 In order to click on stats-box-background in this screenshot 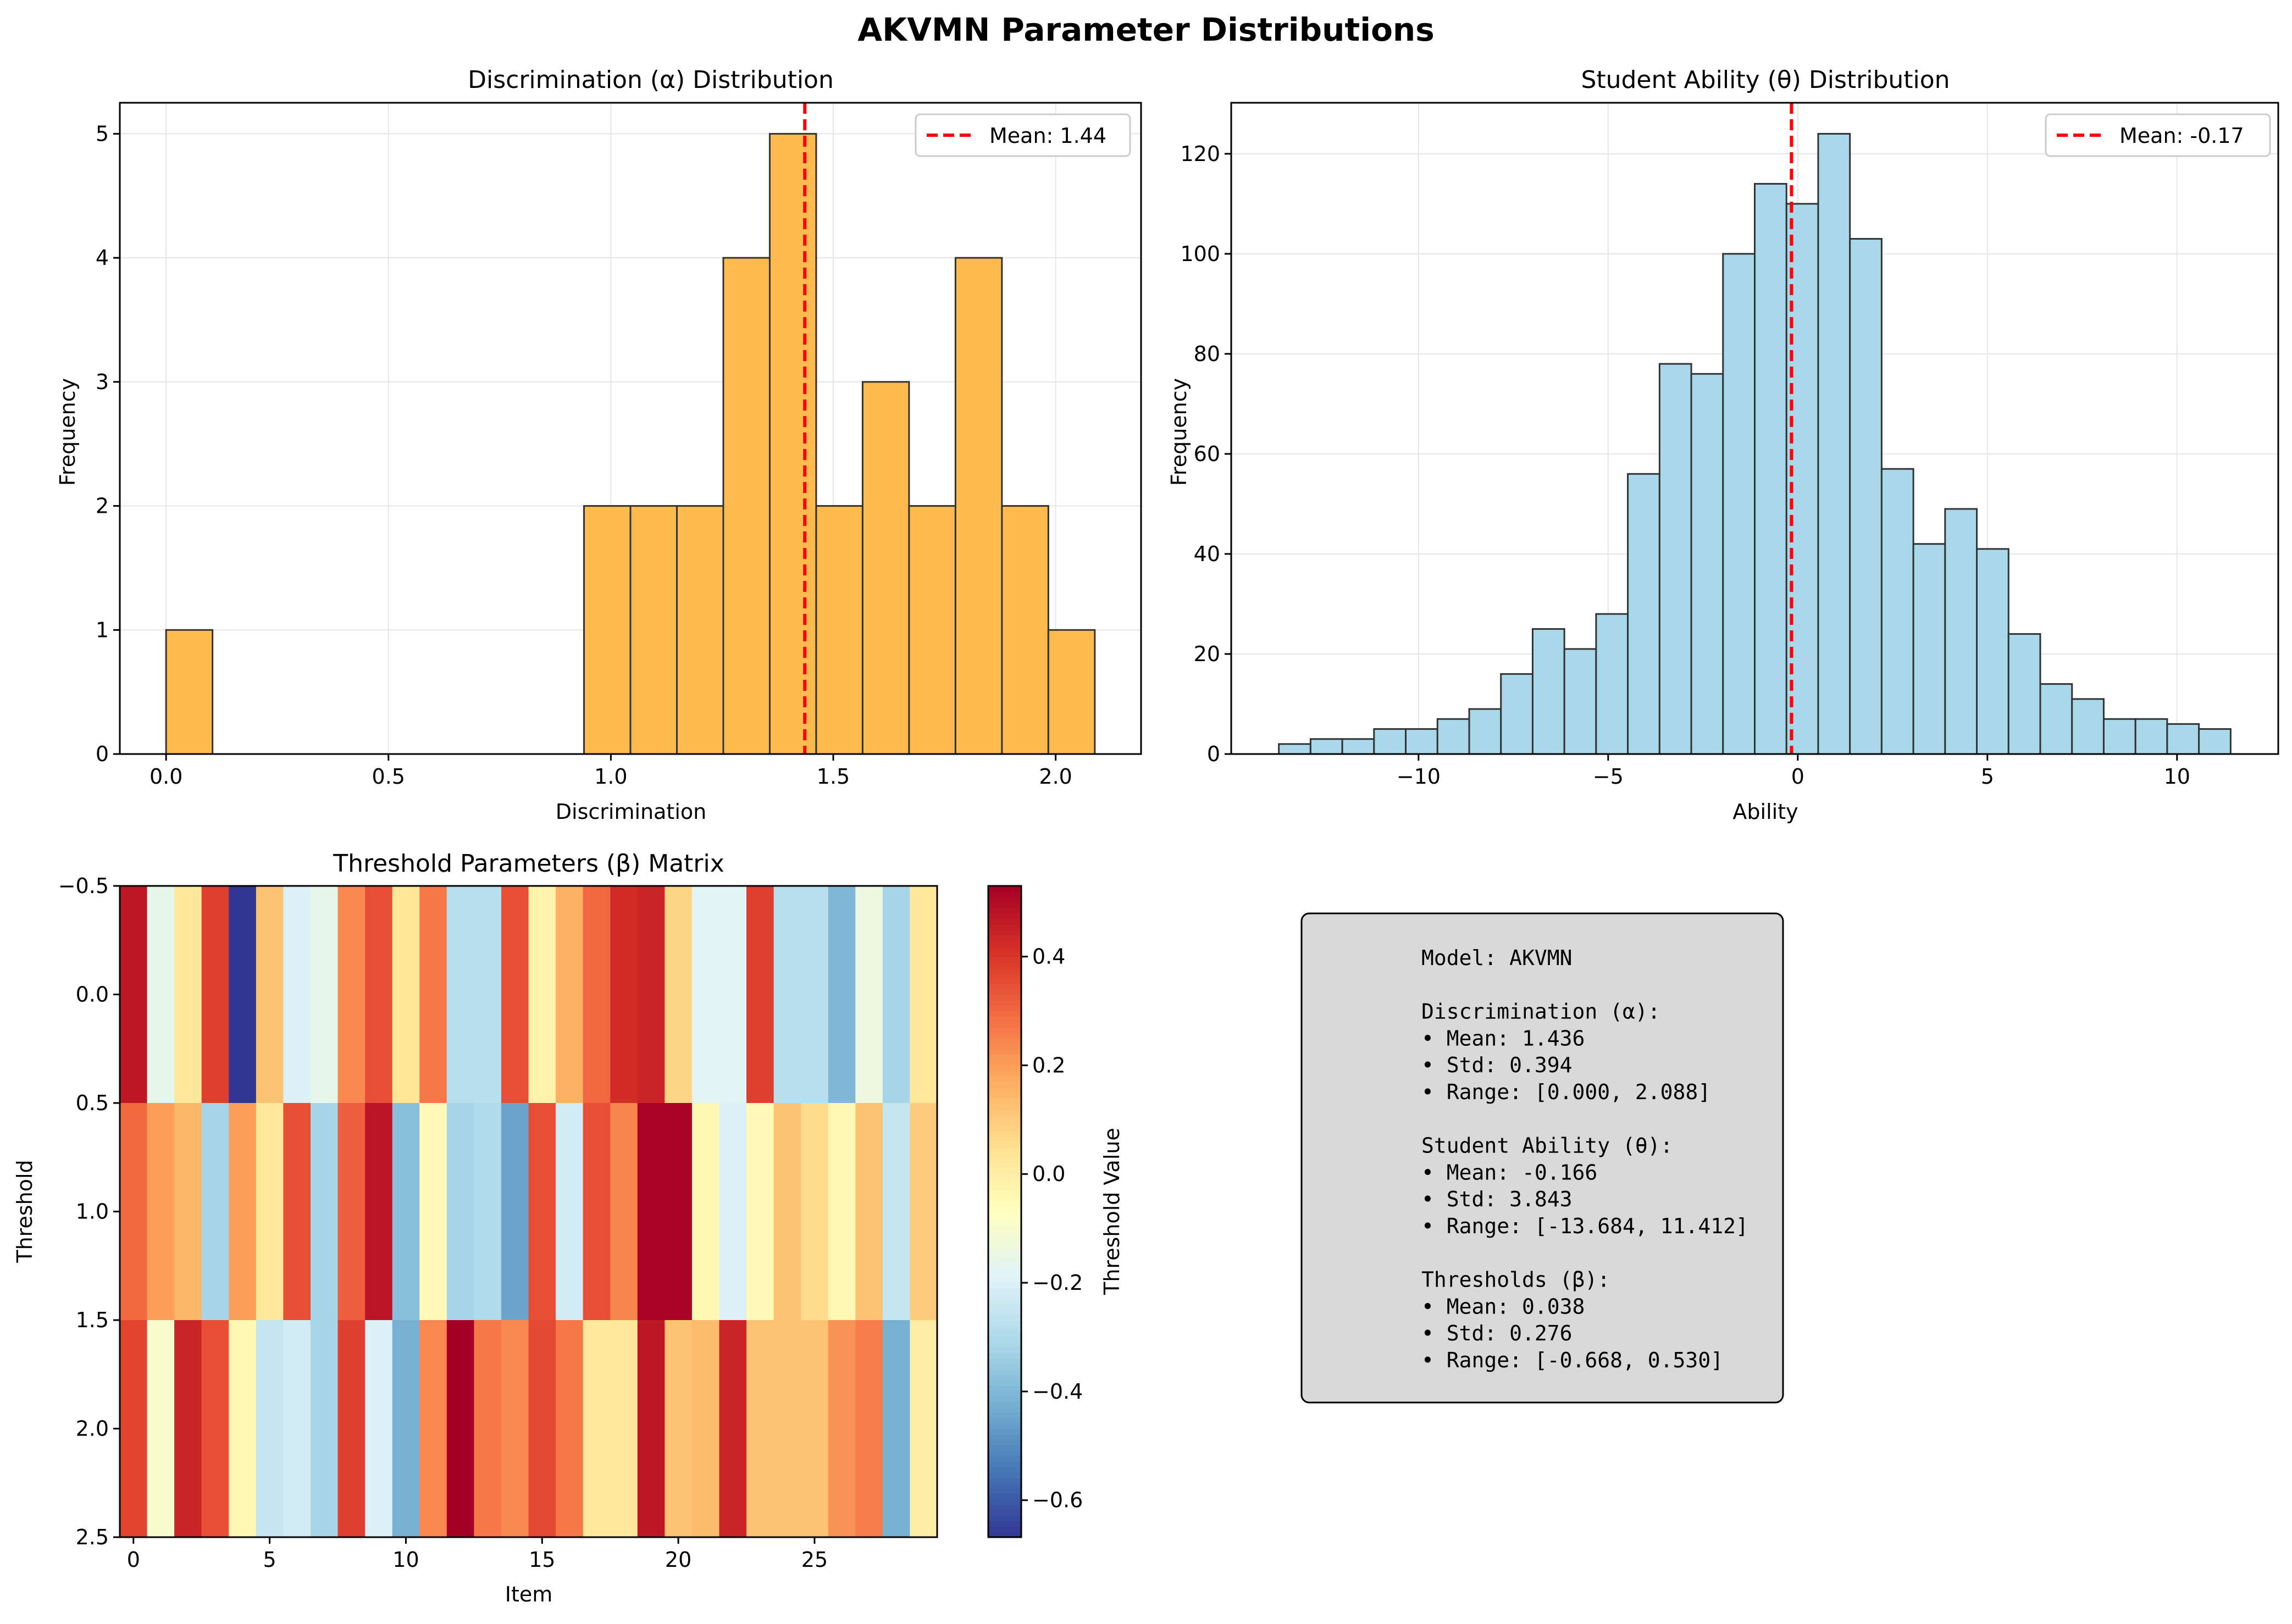, I will do `click(1542, 1158)`.